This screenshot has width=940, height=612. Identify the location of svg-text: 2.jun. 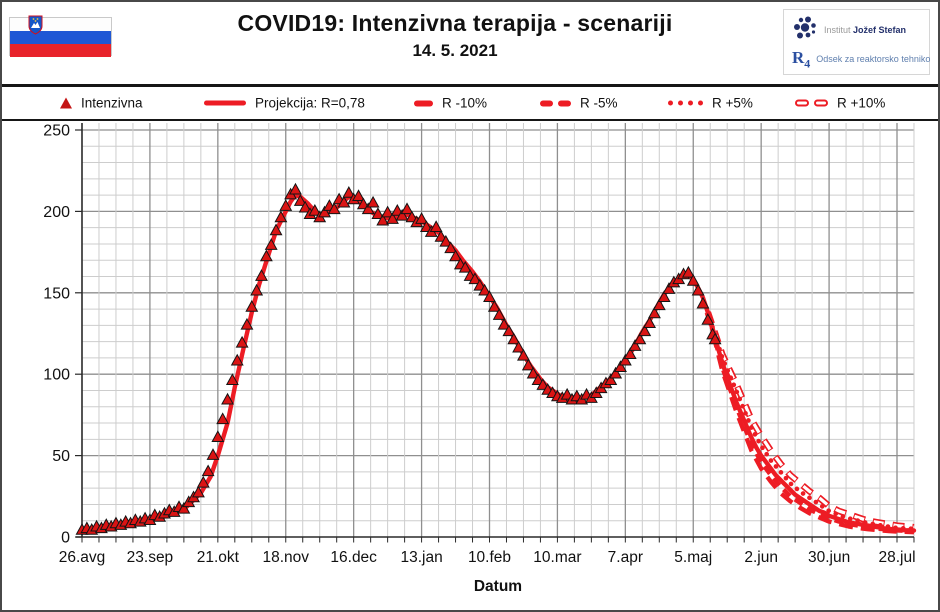
(761, 557).